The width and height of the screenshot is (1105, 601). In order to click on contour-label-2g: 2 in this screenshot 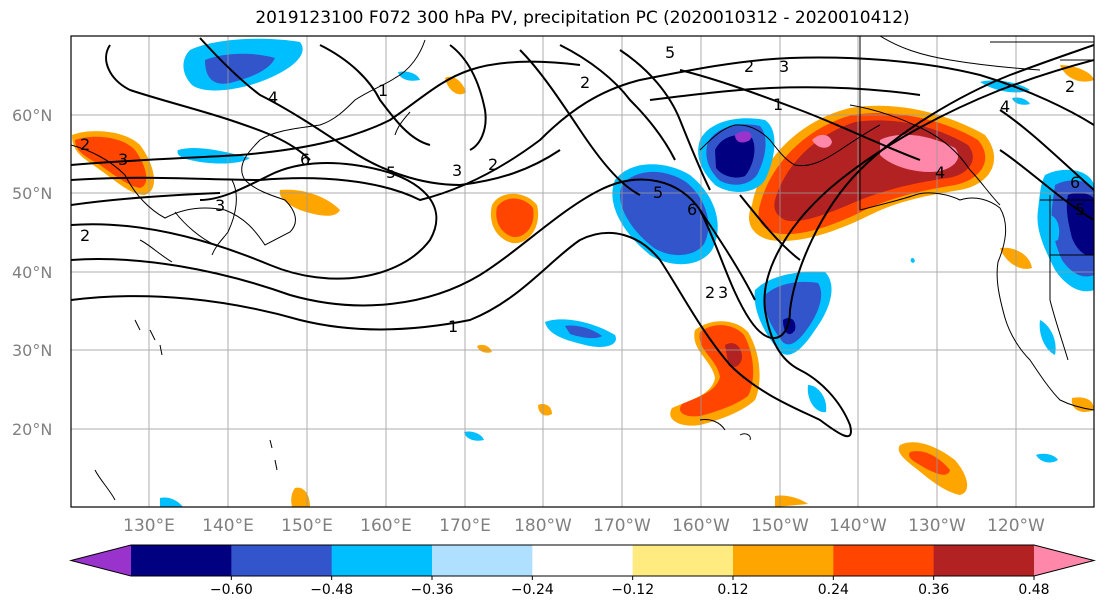, I will do `click(585, 82)`.